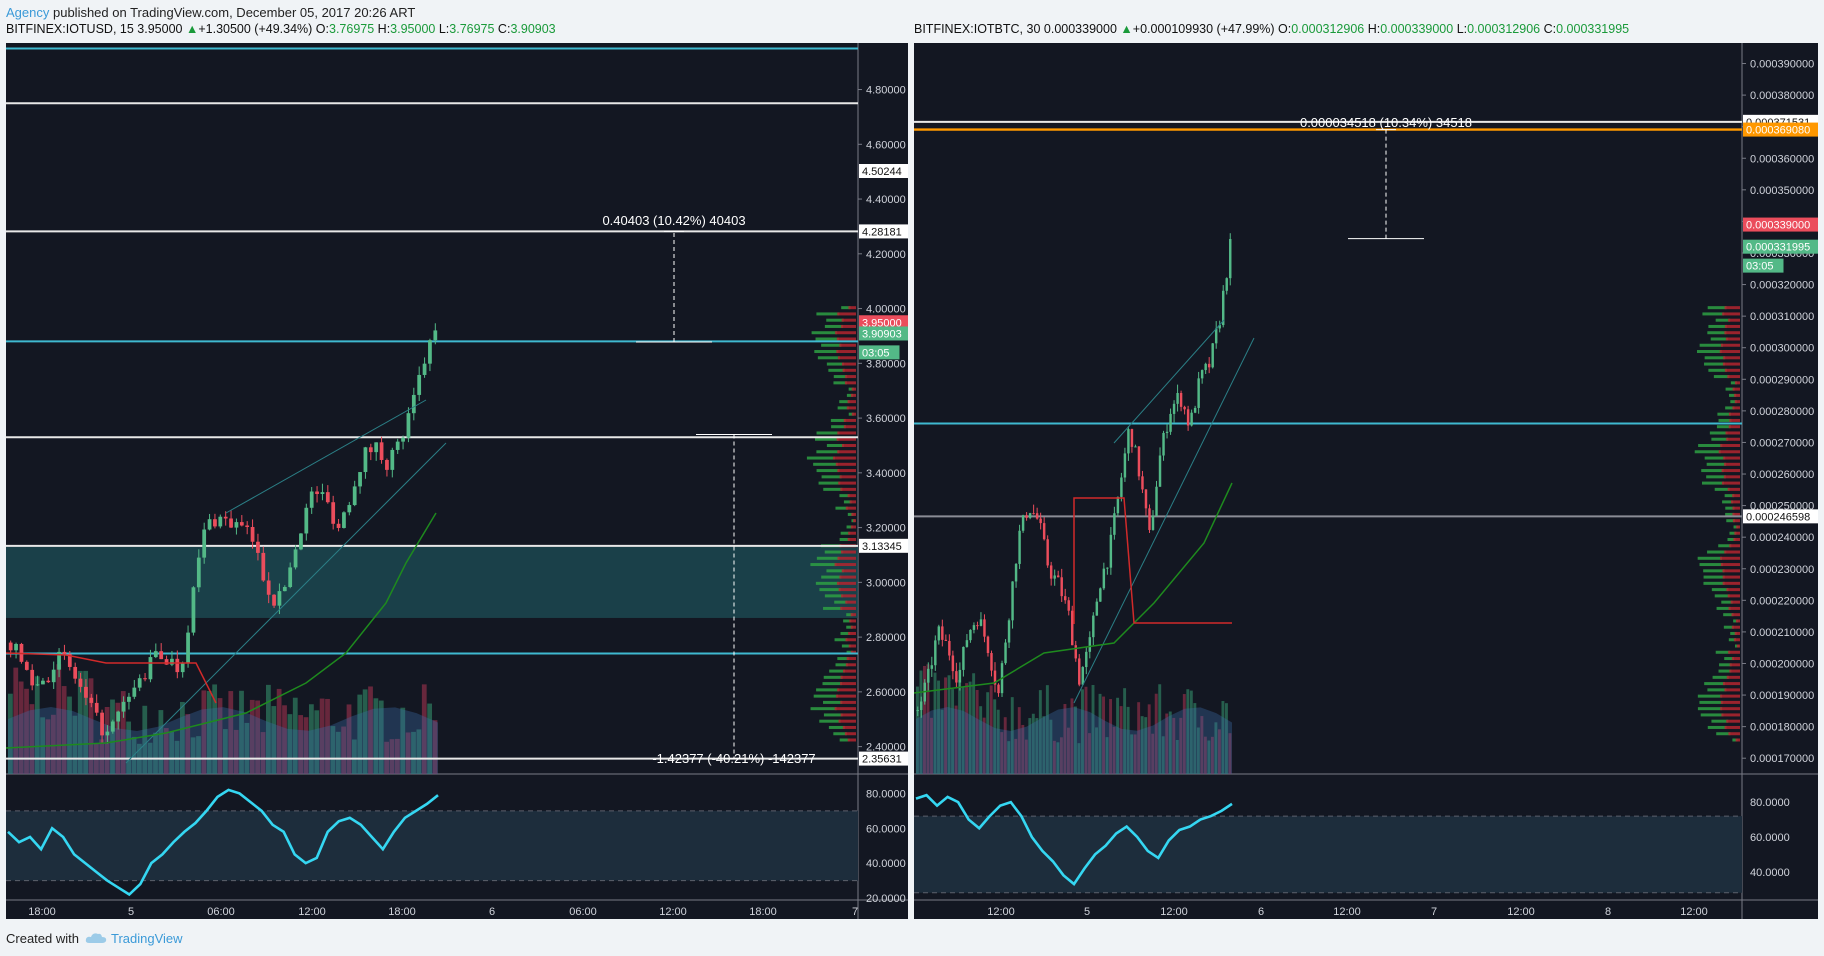  What do you see at coordinates (28, 12) in the screenshot?
I see `author-link: Agency` at bounding box center [28, 12].